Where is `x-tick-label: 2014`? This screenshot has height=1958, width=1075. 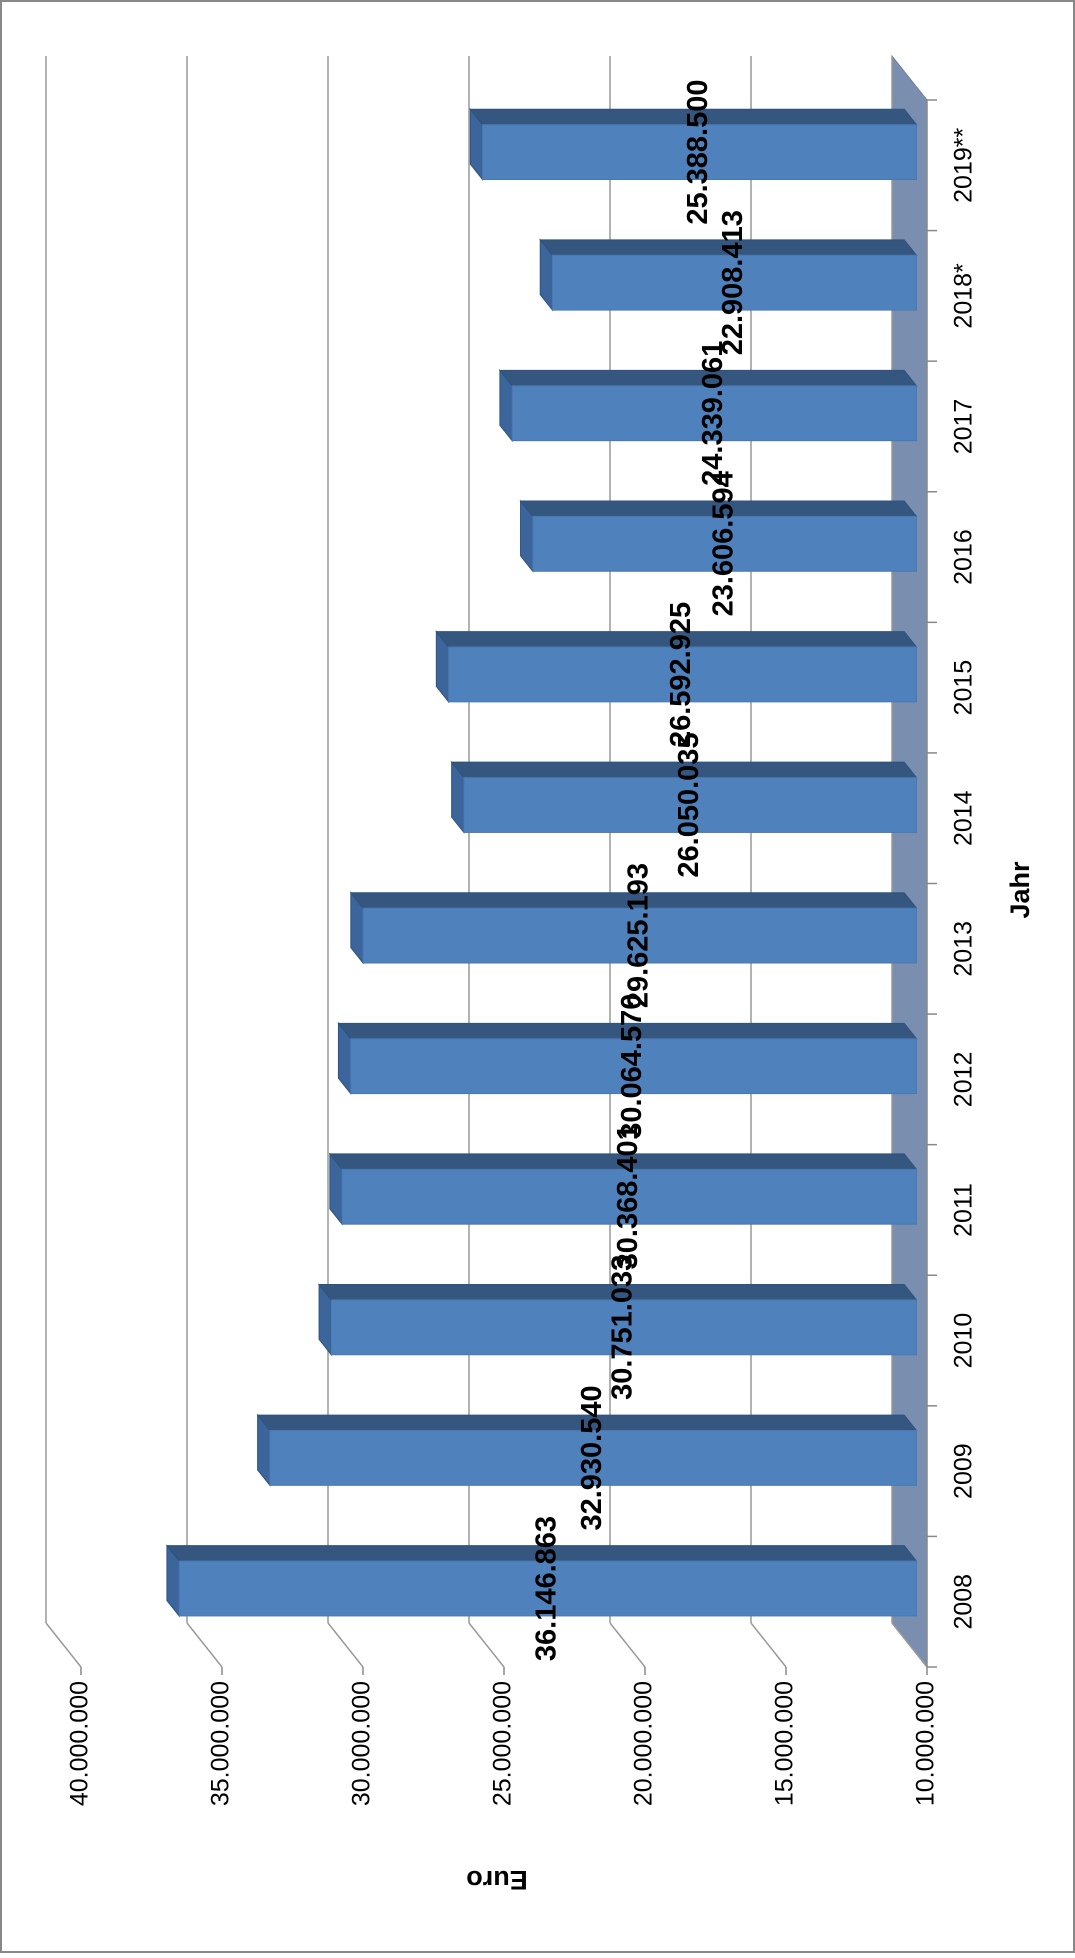 x-tick-label: 2014 is located at coordinates (964, 818).